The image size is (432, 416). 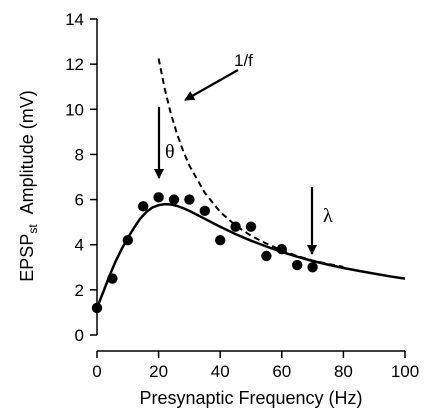 What do you see at coordinates (81, 177) in the screenshot?
I see `y-ticks: 0 2 4 6 8 10 12 14` at bounding box center [81, 177].